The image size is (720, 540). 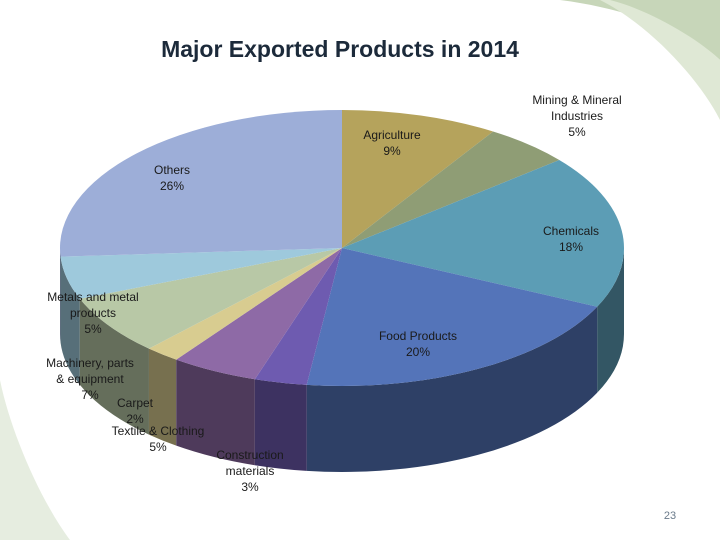 What do you see at coordinates (452, 389) in the screenshot?
I see `pie-side-food-products` at bounding box center [452, 389].